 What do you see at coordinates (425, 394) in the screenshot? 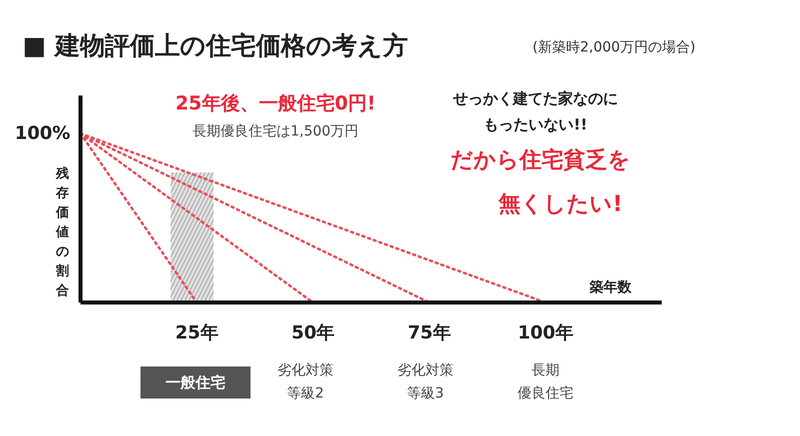
I see `text: 等級3` at bounding box center [425, 394].